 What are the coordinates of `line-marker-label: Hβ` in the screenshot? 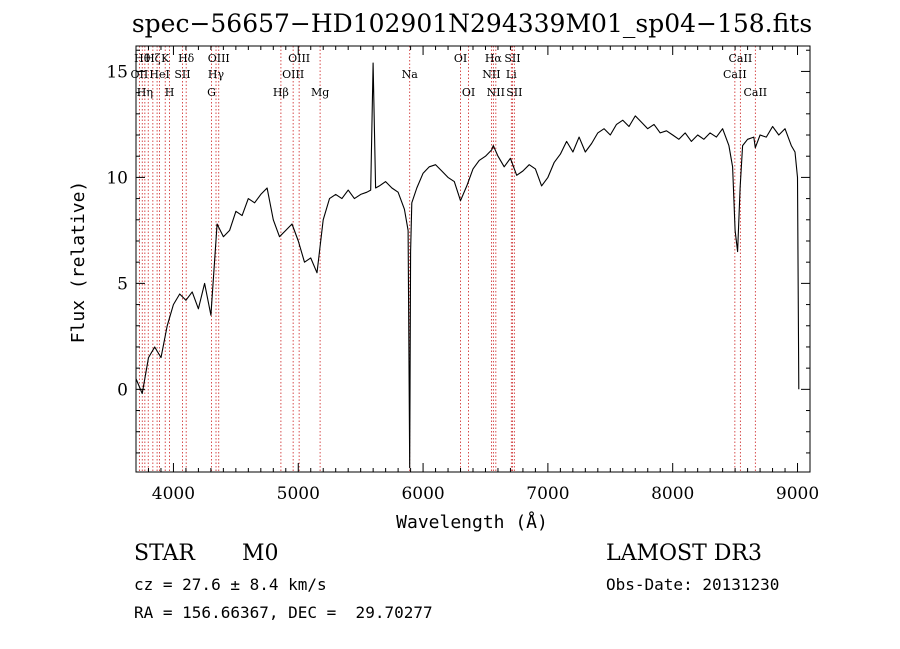 It's located at (281, 92).